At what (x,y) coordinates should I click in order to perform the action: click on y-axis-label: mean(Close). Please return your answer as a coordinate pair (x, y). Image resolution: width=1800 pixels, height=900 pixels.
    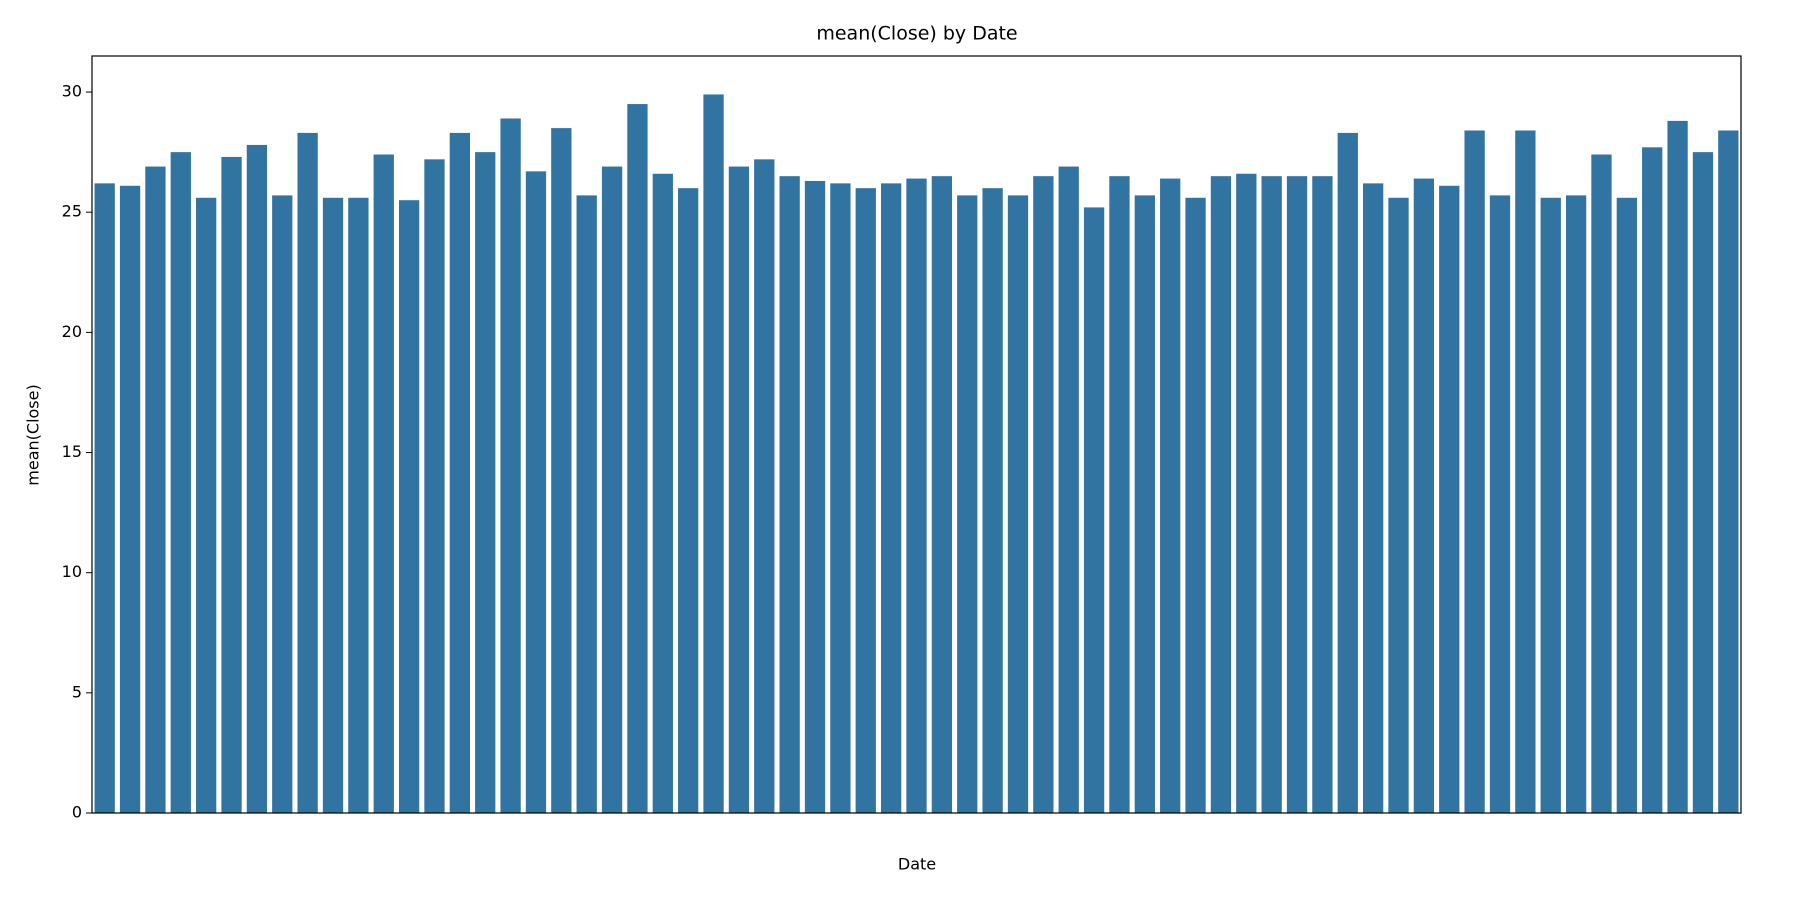
    Looking at the image, I should click on (33, 434).